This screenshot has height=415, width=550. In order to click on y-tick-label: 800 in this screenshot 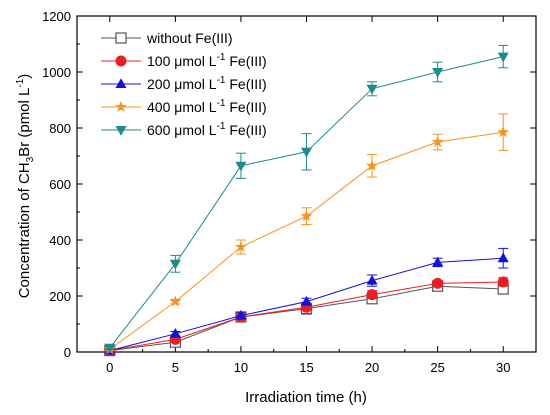, I will do `click(60, 128)`.